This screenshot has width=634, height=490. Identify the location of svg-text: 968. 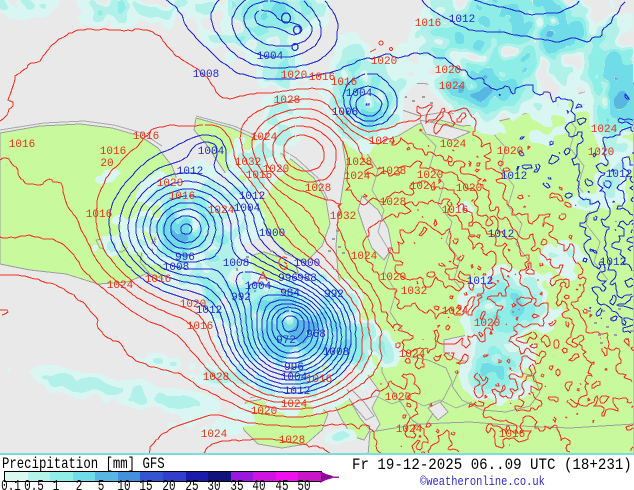
(316, 335).